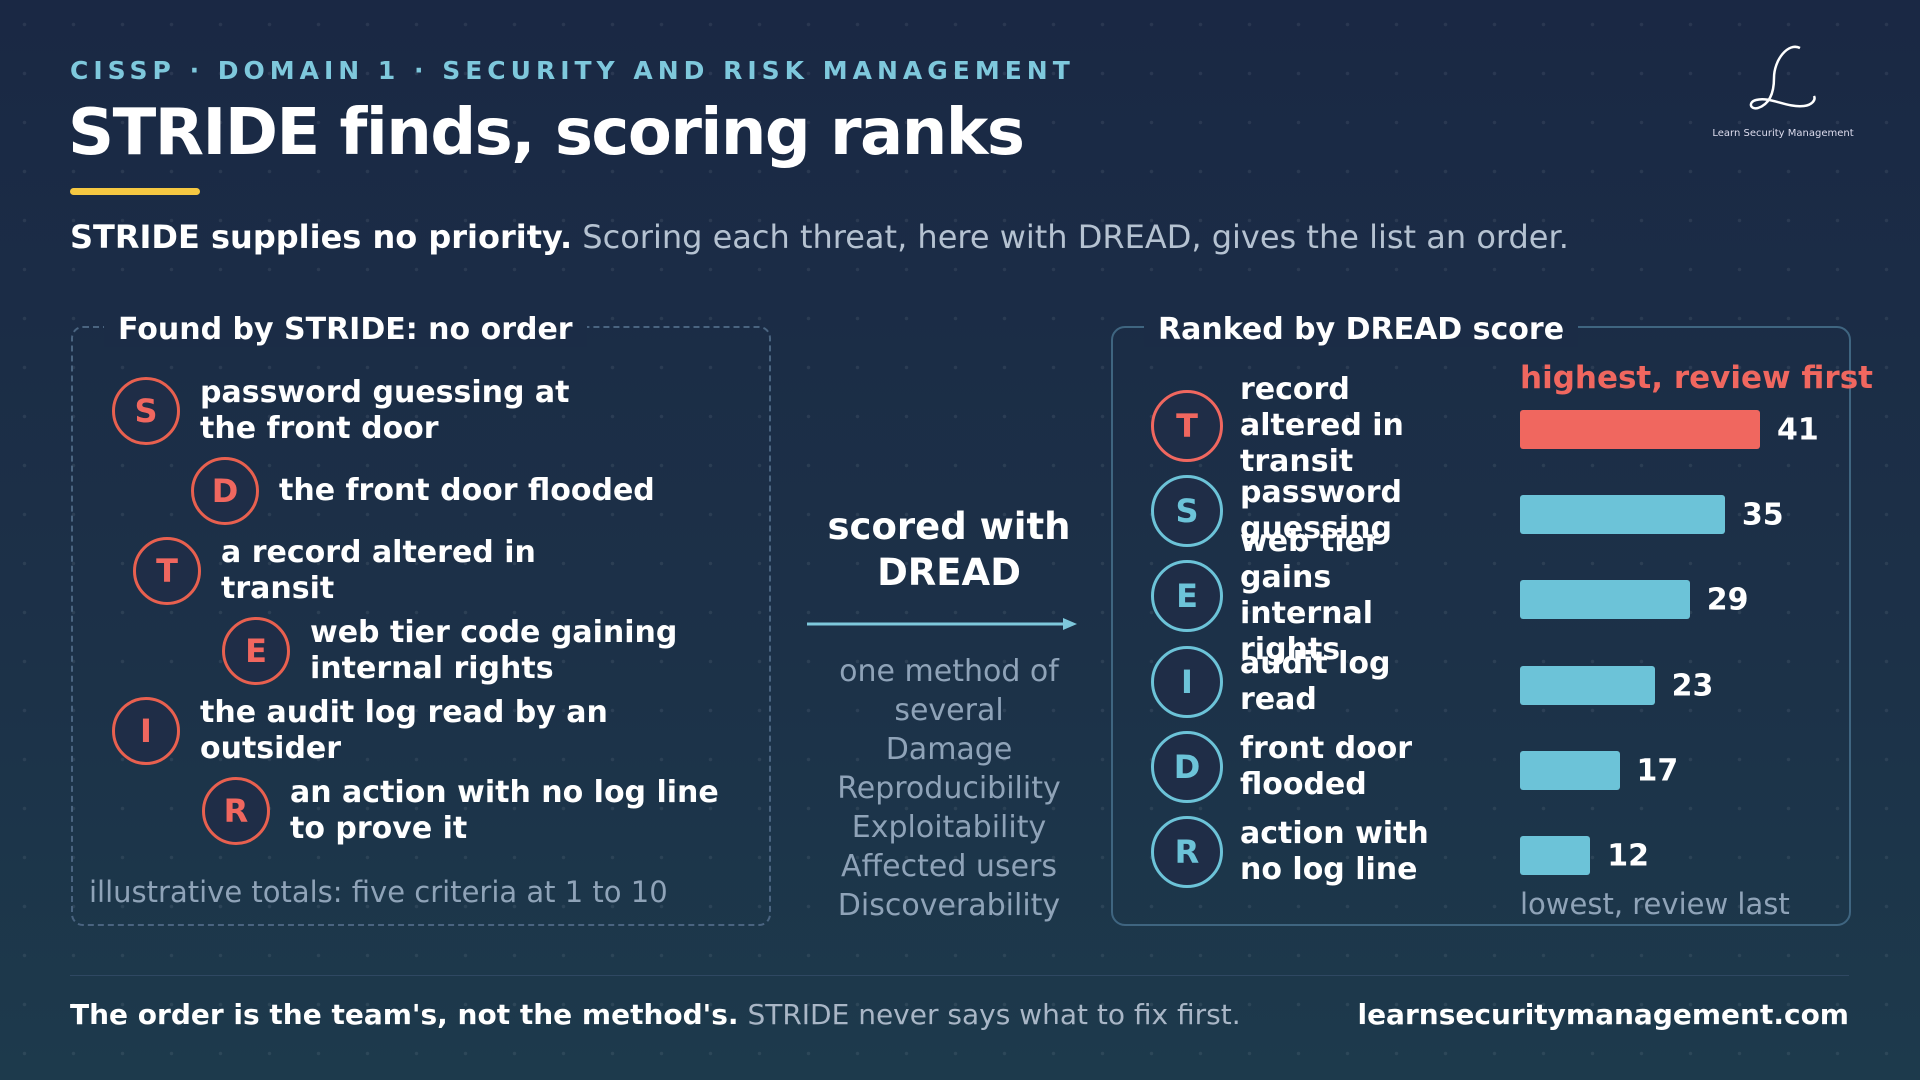 This screenshot has height=1080, width=1920. I want to click on lead-bold: STRIDE supplies no priority., so click(321, 237).